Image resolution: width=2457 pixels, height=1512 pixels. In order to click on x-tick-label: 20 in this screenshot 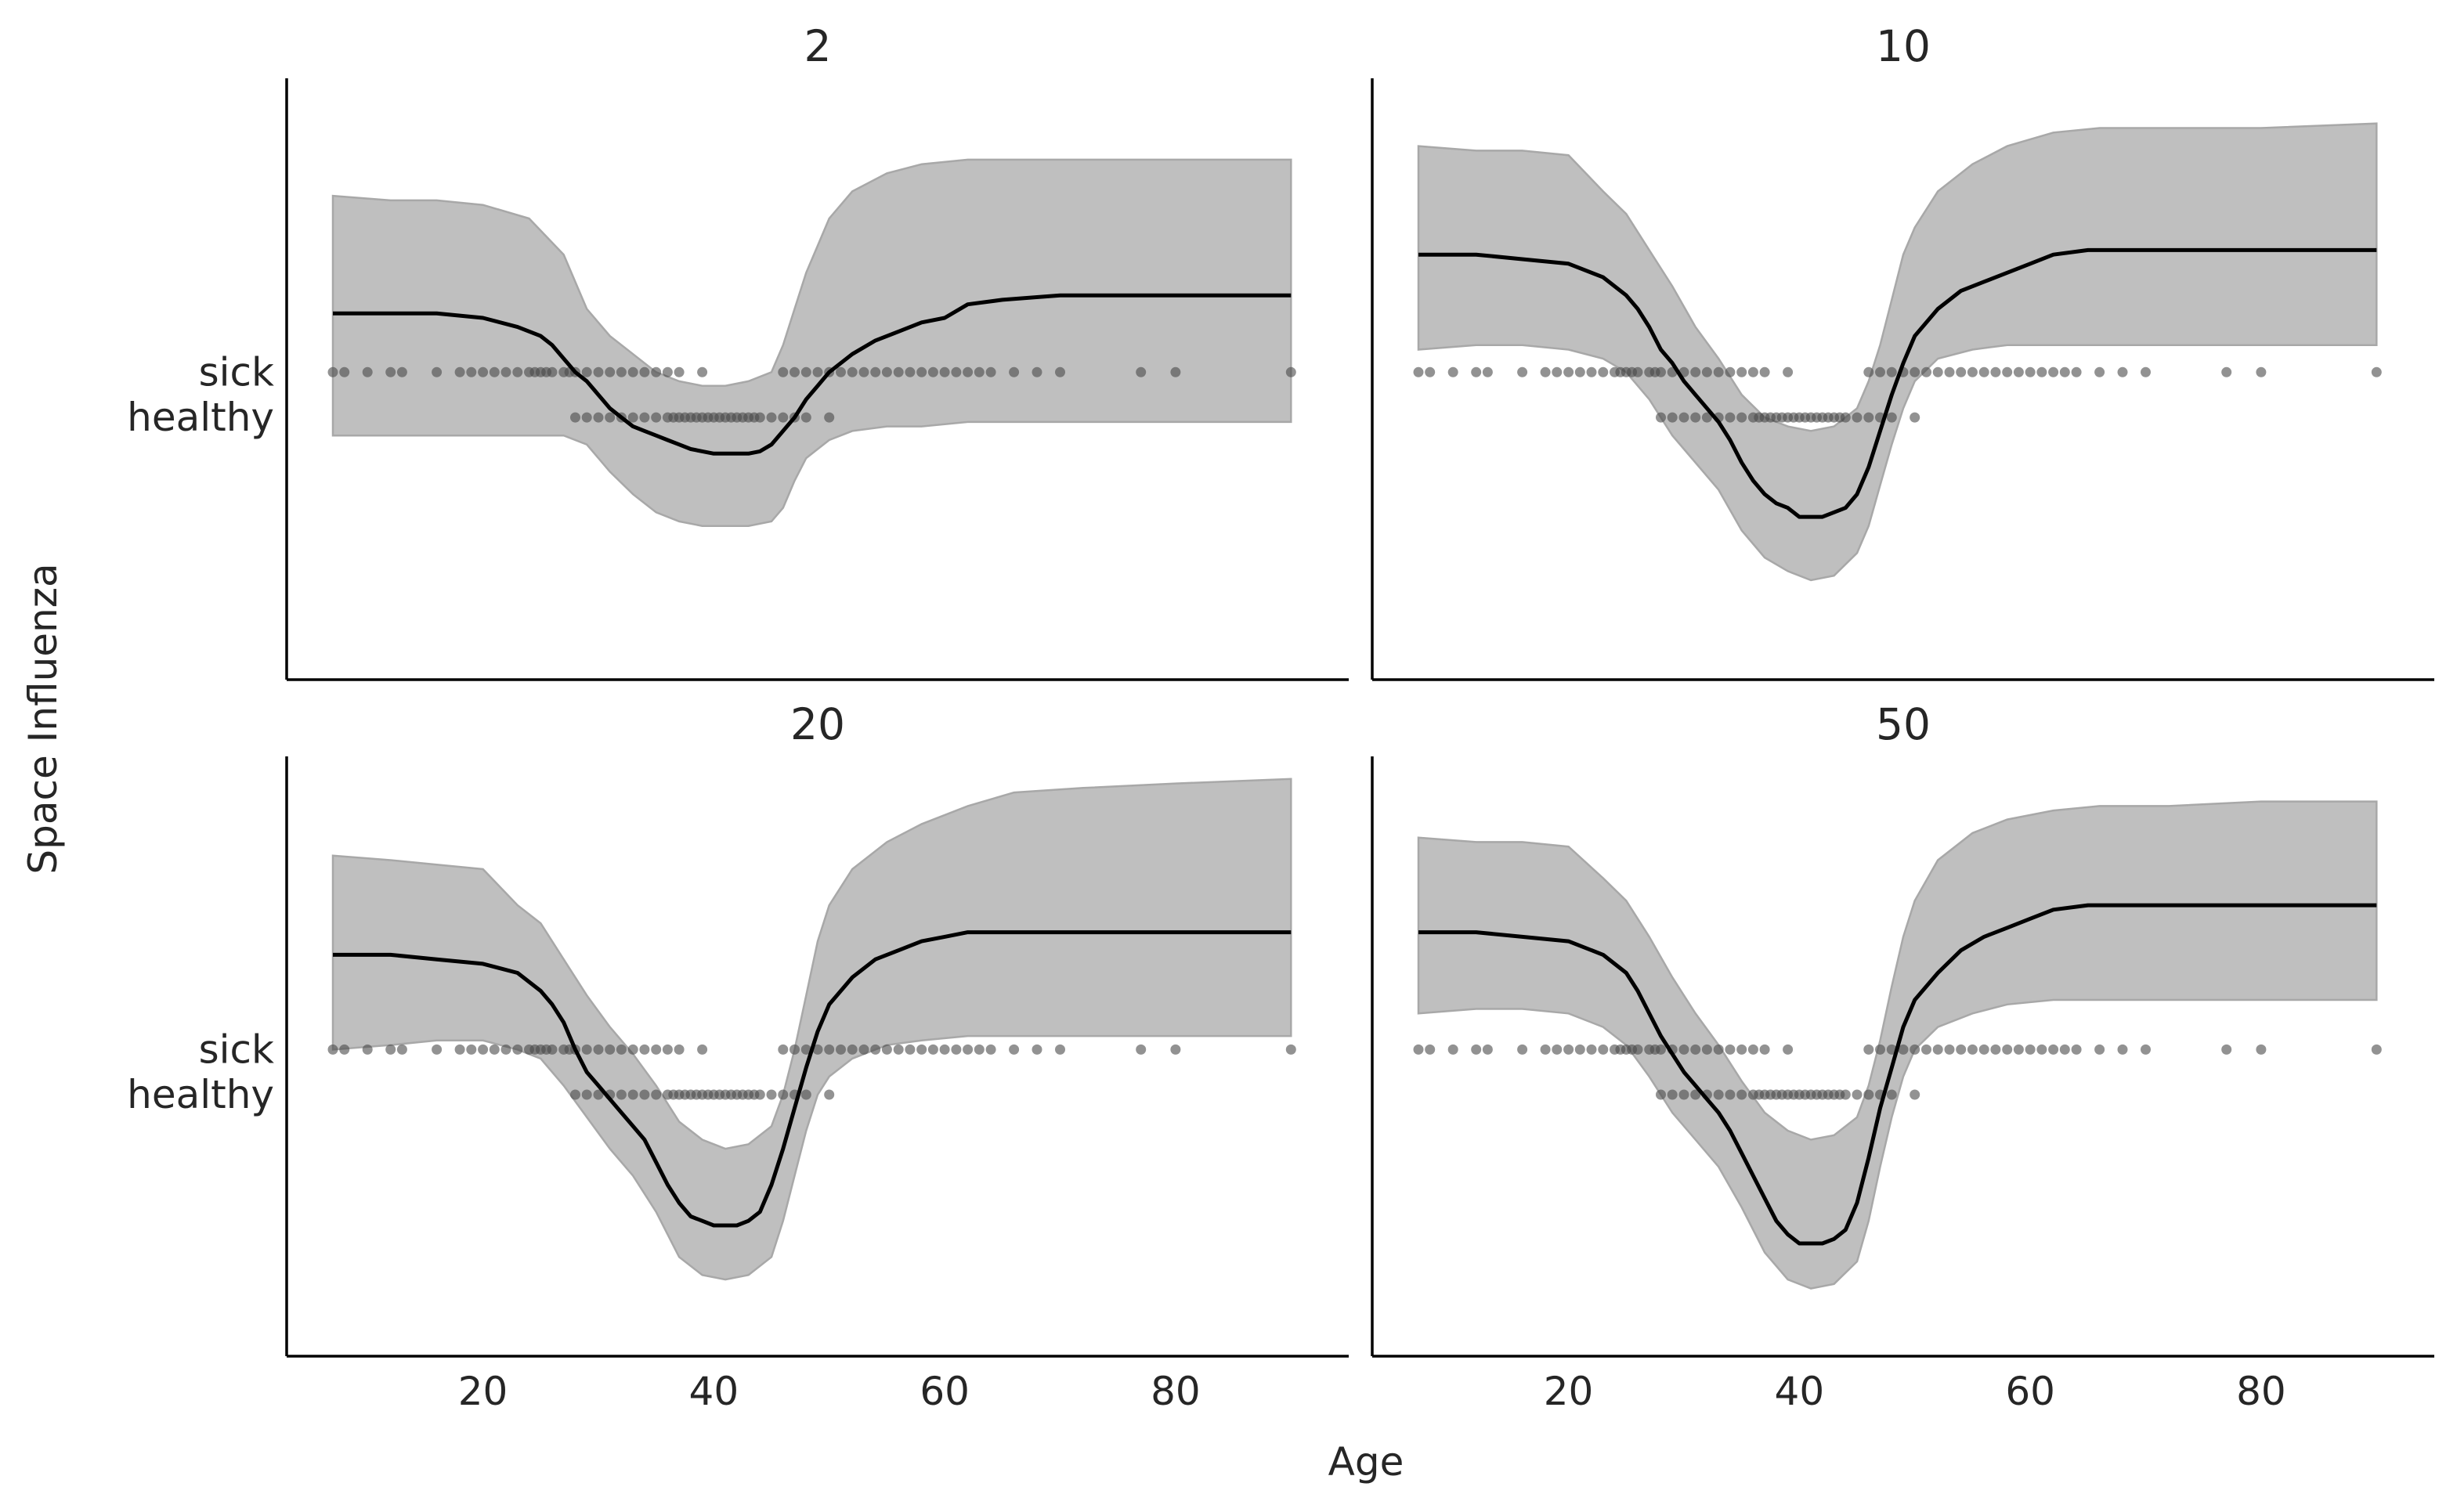, I will do `click(483, 1391)`.